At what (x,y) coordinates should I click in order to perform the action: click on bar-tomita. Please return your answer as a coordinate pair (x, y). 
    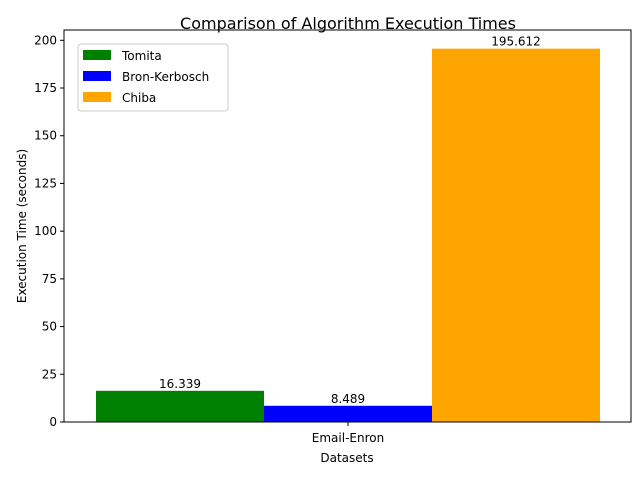
    Looking at the image, I should click on (180, 406).